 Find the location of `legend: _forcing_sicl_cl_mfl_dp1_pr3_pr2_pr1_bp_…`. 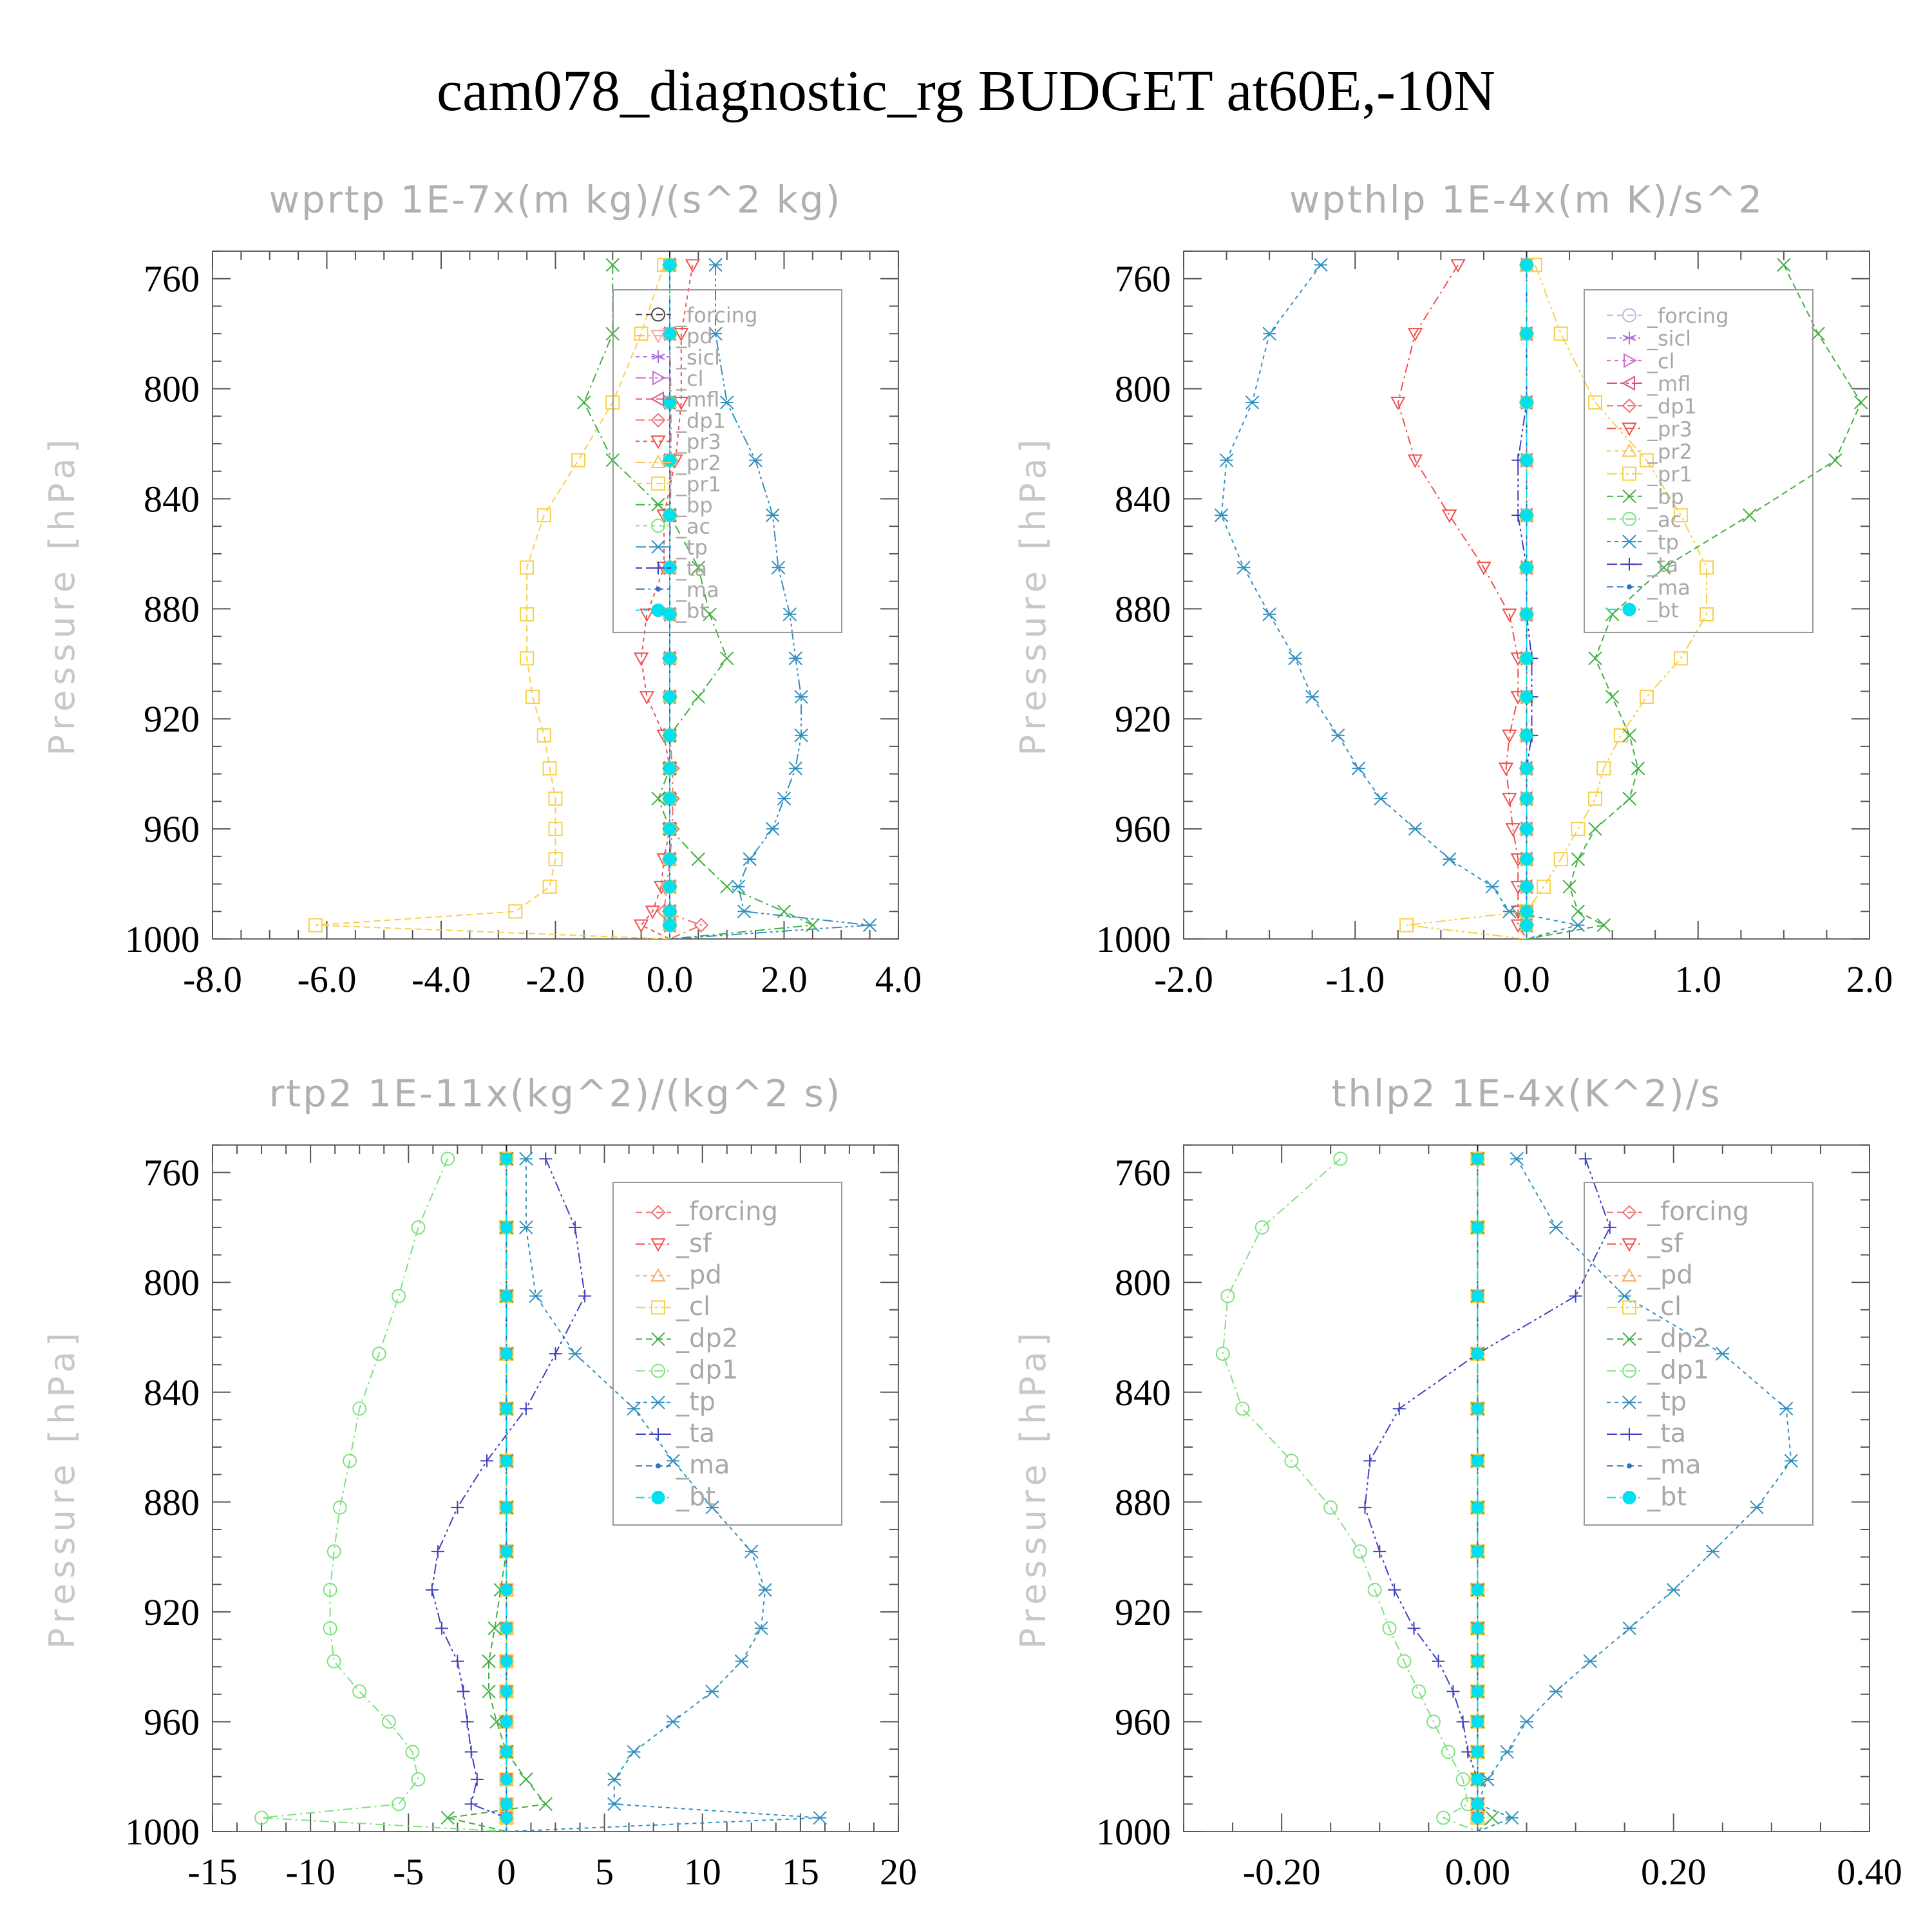

legend: _forcing_sicl_cl_mfl_dp1_pr3_pr2_pr1_bp_… is located at coordinates (1699, 461).